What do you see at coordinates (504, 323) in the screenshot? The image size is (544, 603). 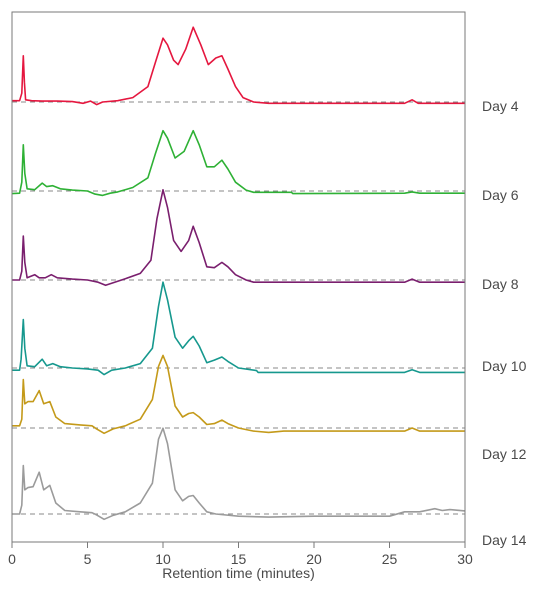 I see `series-labels: Day 4 Day 6 Day 8 Day 10 Day 12 Day 14` at bounding box center [504, 323].